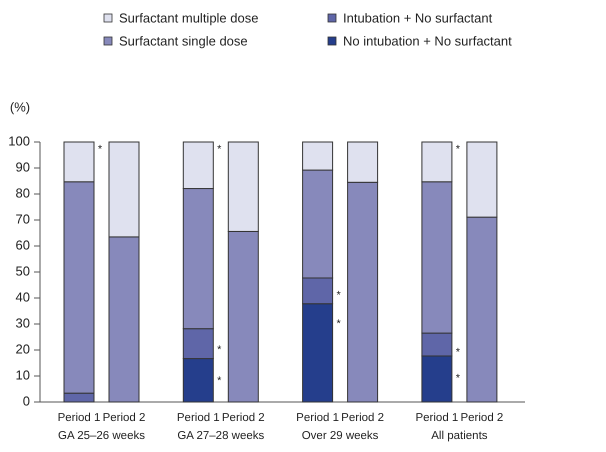 The width and height of the screenshot is (606, 452). I want to click on legend-label: Surfactant single dose, so click(183, 40).